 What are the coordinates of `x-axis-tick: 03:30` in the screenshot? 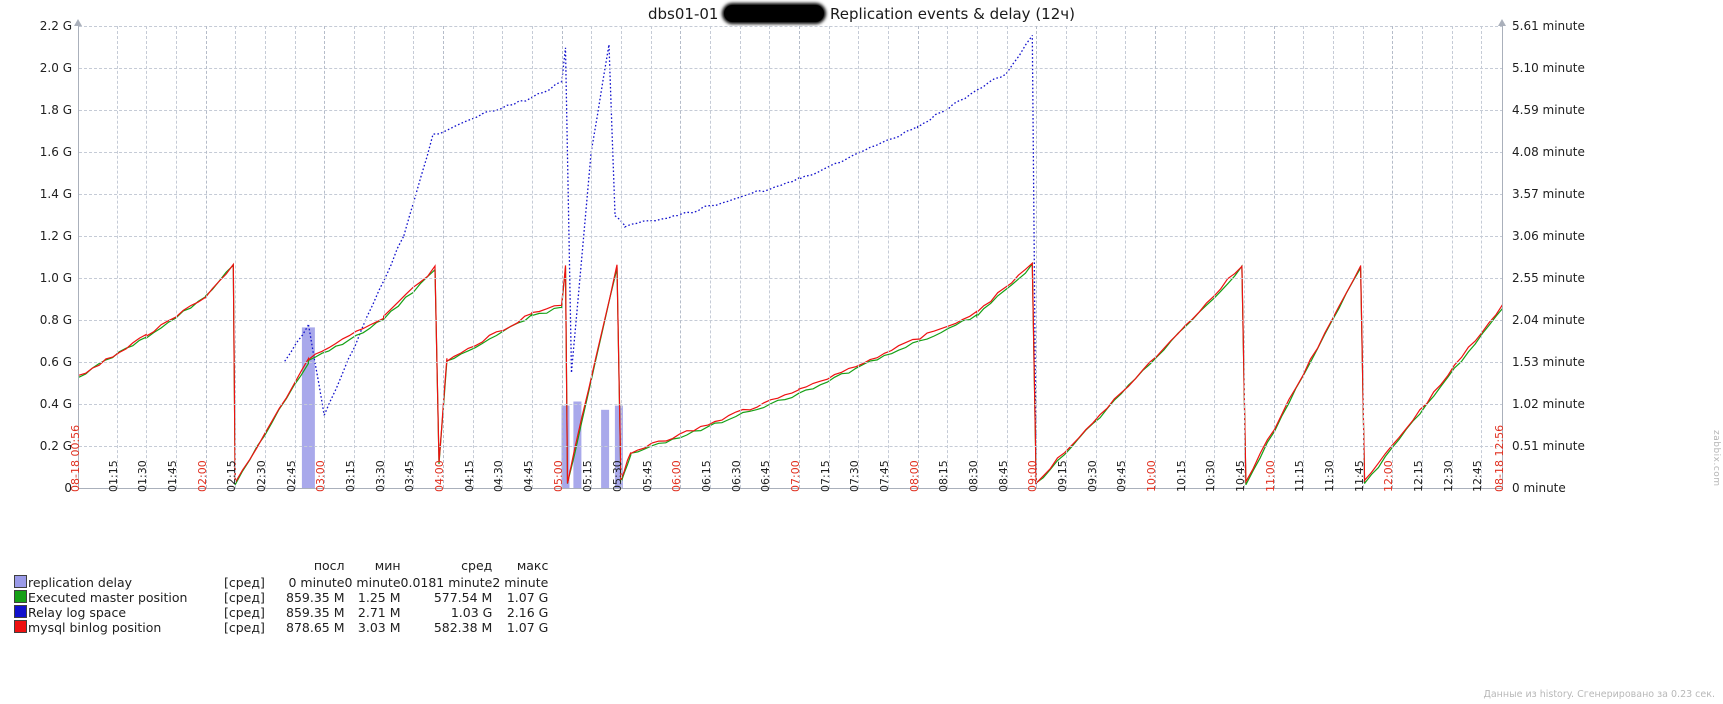 It's located at (380, 476).